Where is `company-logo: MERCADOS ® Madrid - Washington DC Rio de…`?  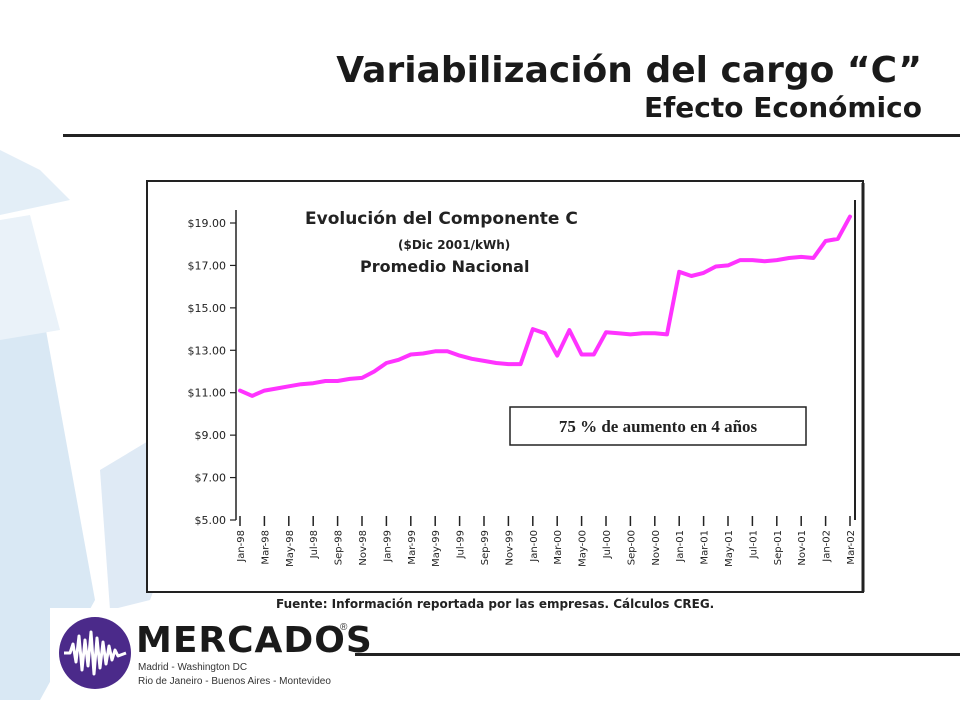
company-logo: MERCADOS ® Madrid - Washington DC Rio de… is located at coordinates (211, 650).